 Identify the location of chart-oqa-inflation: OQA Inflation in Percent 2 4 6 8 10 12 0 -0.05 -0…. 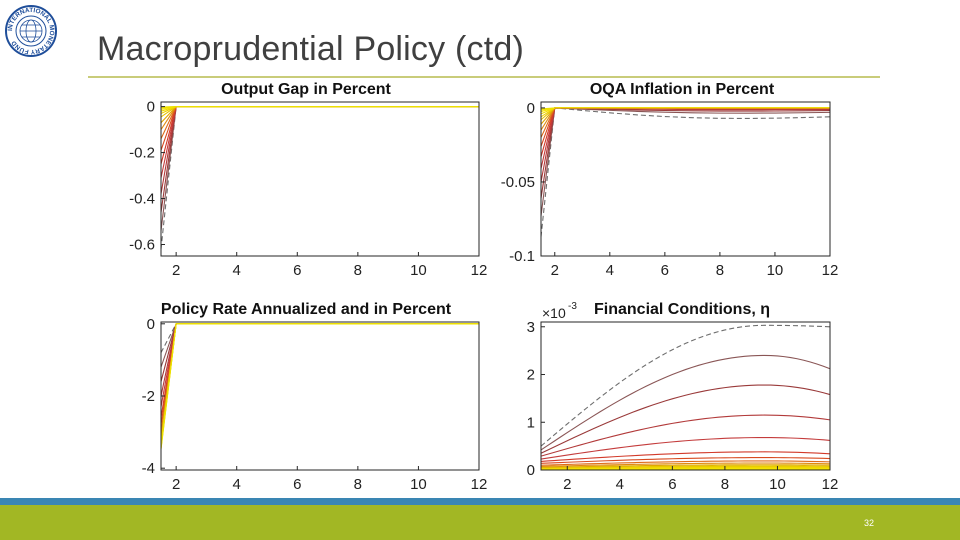
(670, 180).